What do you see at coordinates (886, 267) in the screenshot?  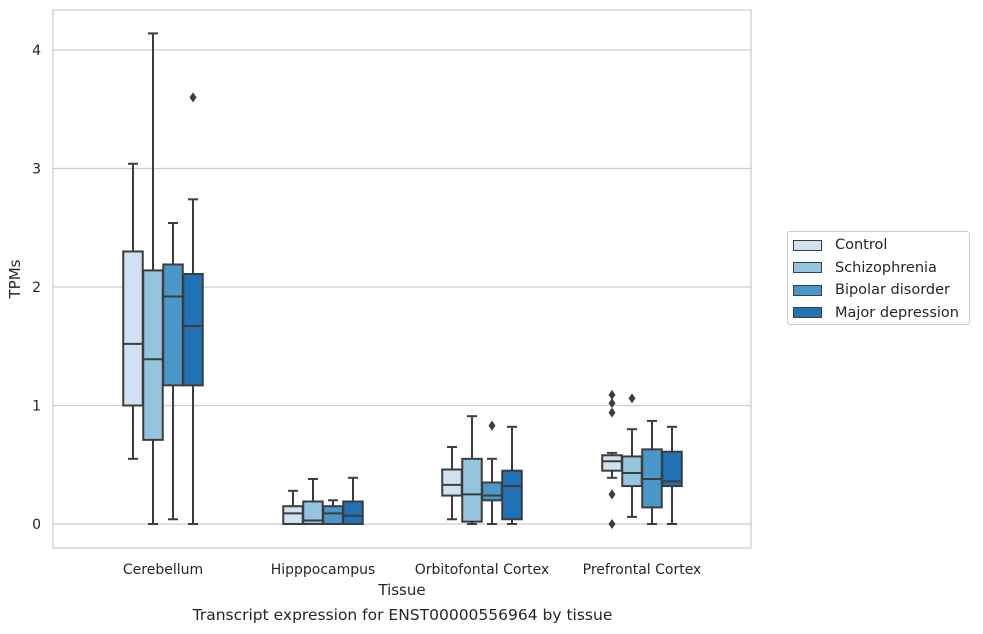 I see `legend-label: Schizophrenia` at bounding box center [886, 267].